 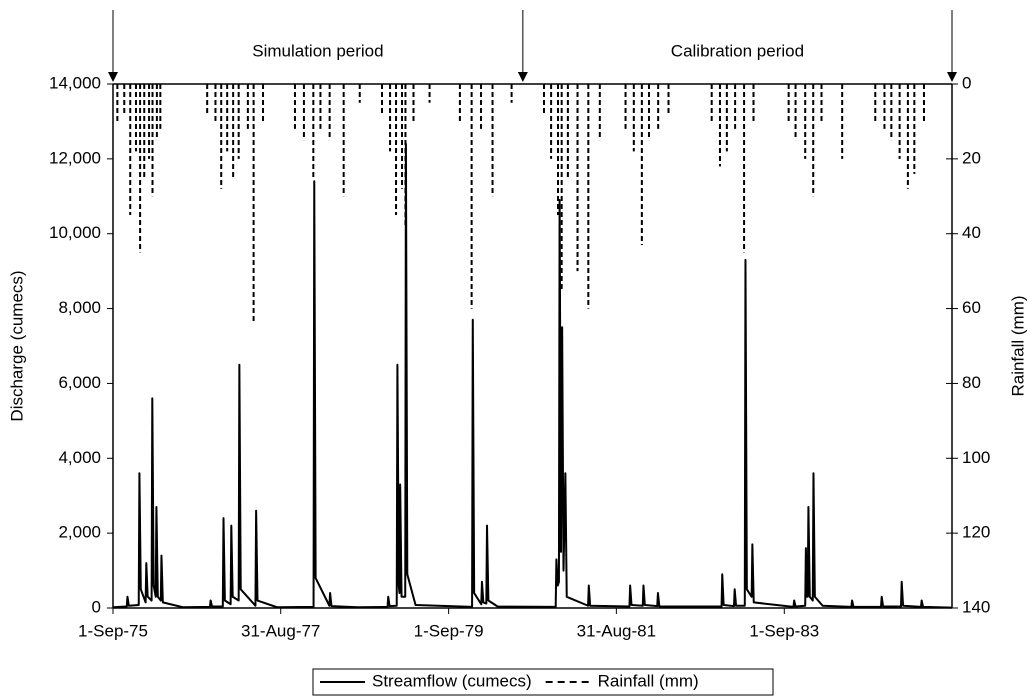 I want to click on x-tick-label: 1-Sep-75, so click(x=113, y=630).